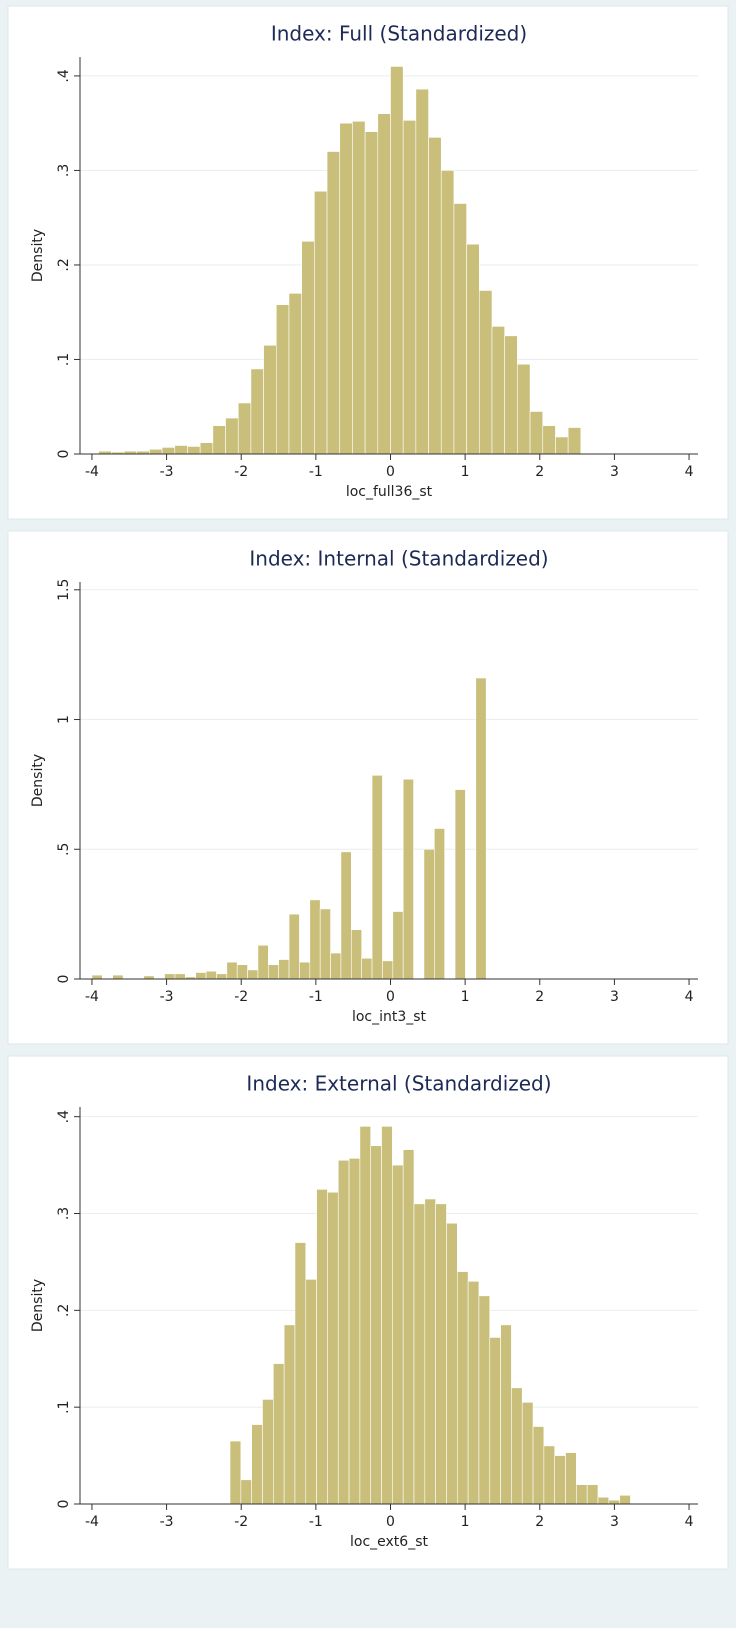  What do you see at coordinates (614, 472) in the screenshot?
I see `x-tick-label: 3` at bounding box center [614, 472].